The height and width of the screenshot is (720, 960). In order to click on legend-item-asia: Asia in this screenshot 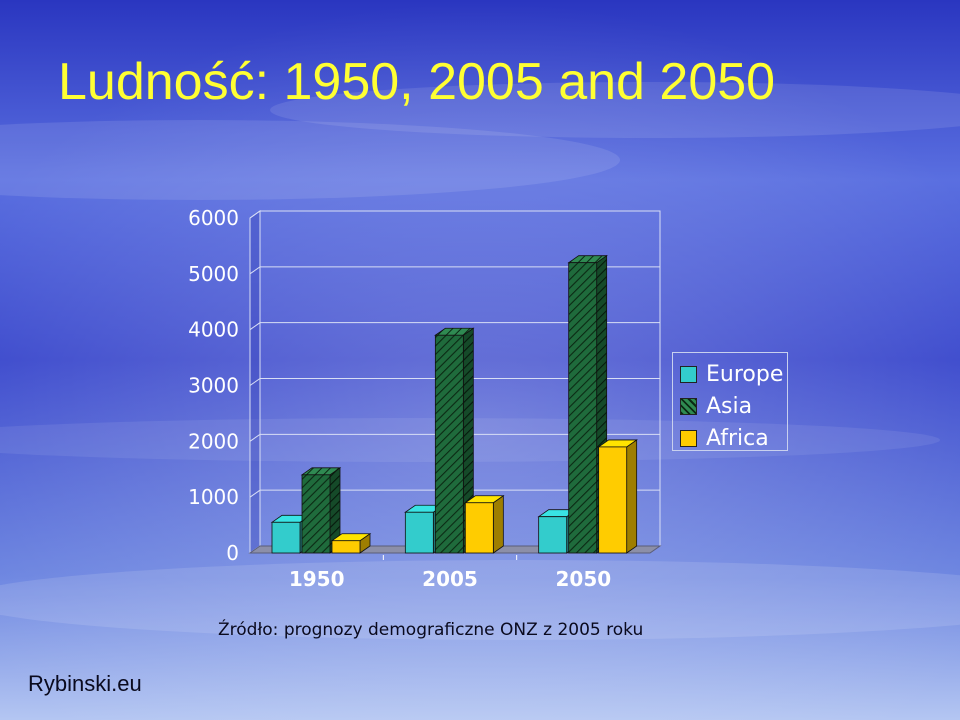, I will do `click(733, 406)`.